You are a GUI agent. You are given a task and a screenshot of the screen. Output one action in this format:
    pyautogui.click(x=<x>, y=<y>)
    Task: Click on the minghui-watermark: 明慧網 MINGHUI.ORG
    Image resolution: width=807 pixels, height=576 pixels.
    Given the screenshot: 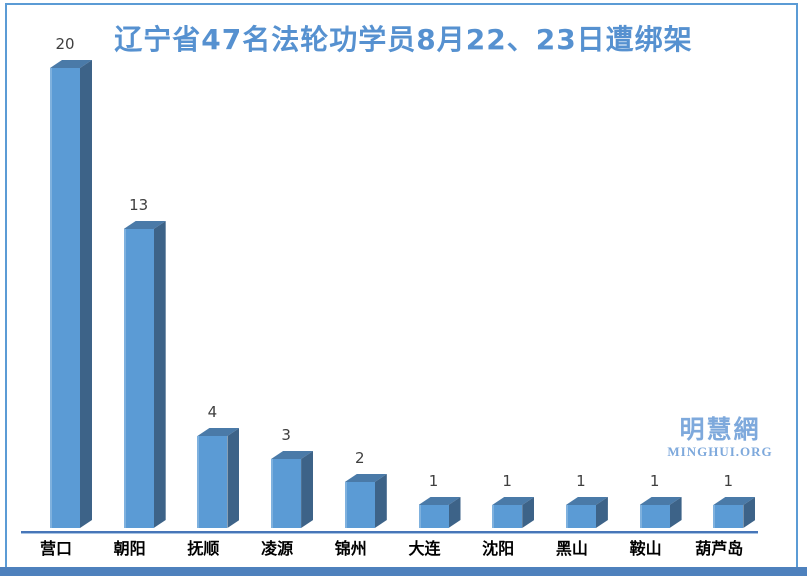 What is the action you would take?
    pyautogui.click(x=720, y=437)
    